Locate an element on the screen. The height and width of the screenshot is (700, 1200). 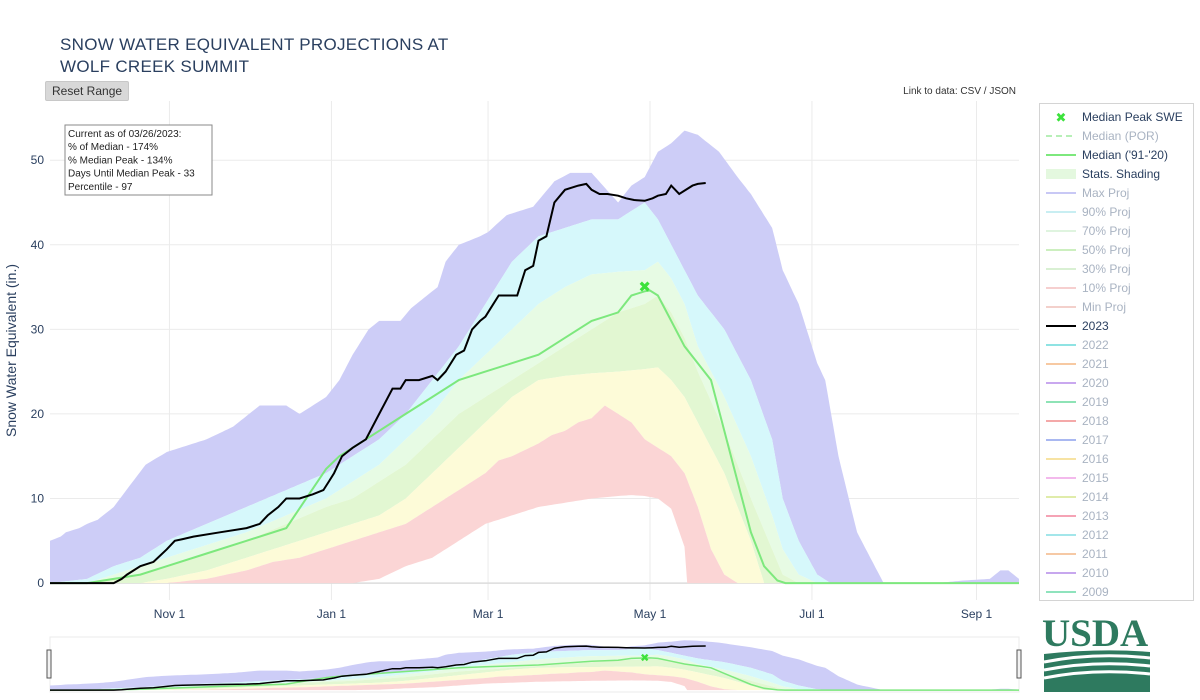
legend-label: 10% Proj is located at coordinates (1106, 288).